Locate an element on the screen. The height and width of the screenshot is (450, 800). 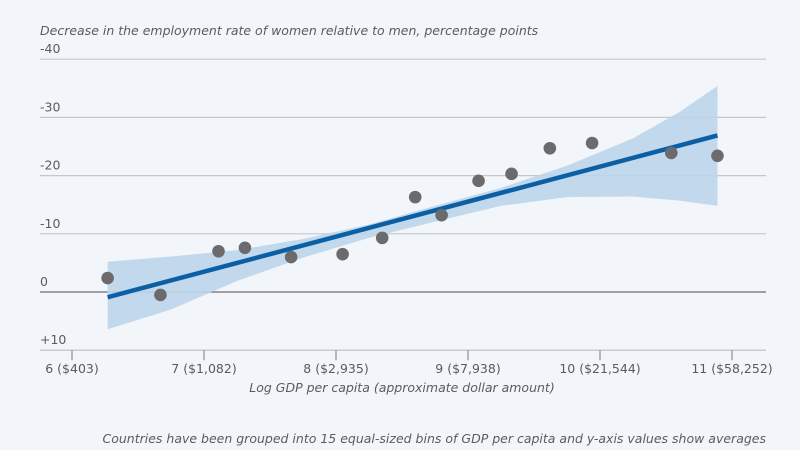
y-tick-label: +10 is located at coordinates (53, 339).